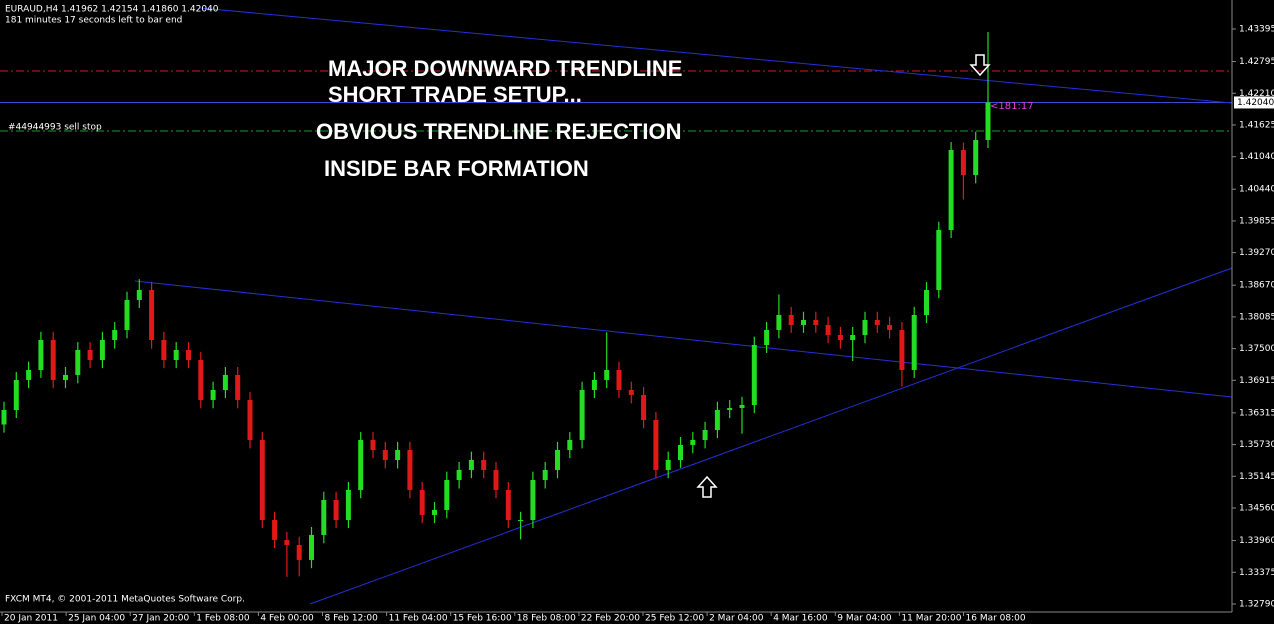 The width and height of the screenshot is (1274, 624). I want to click on trendline, so click(716, 55).